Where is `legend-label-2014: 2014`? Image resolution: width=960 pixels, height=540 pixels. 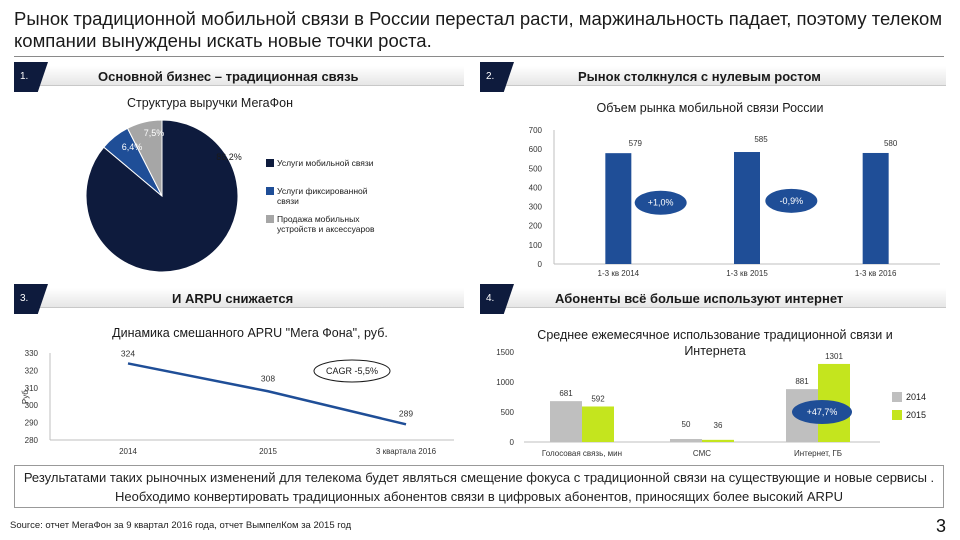 legend-label-2014: 2014 is located at coordinates (916, 397).